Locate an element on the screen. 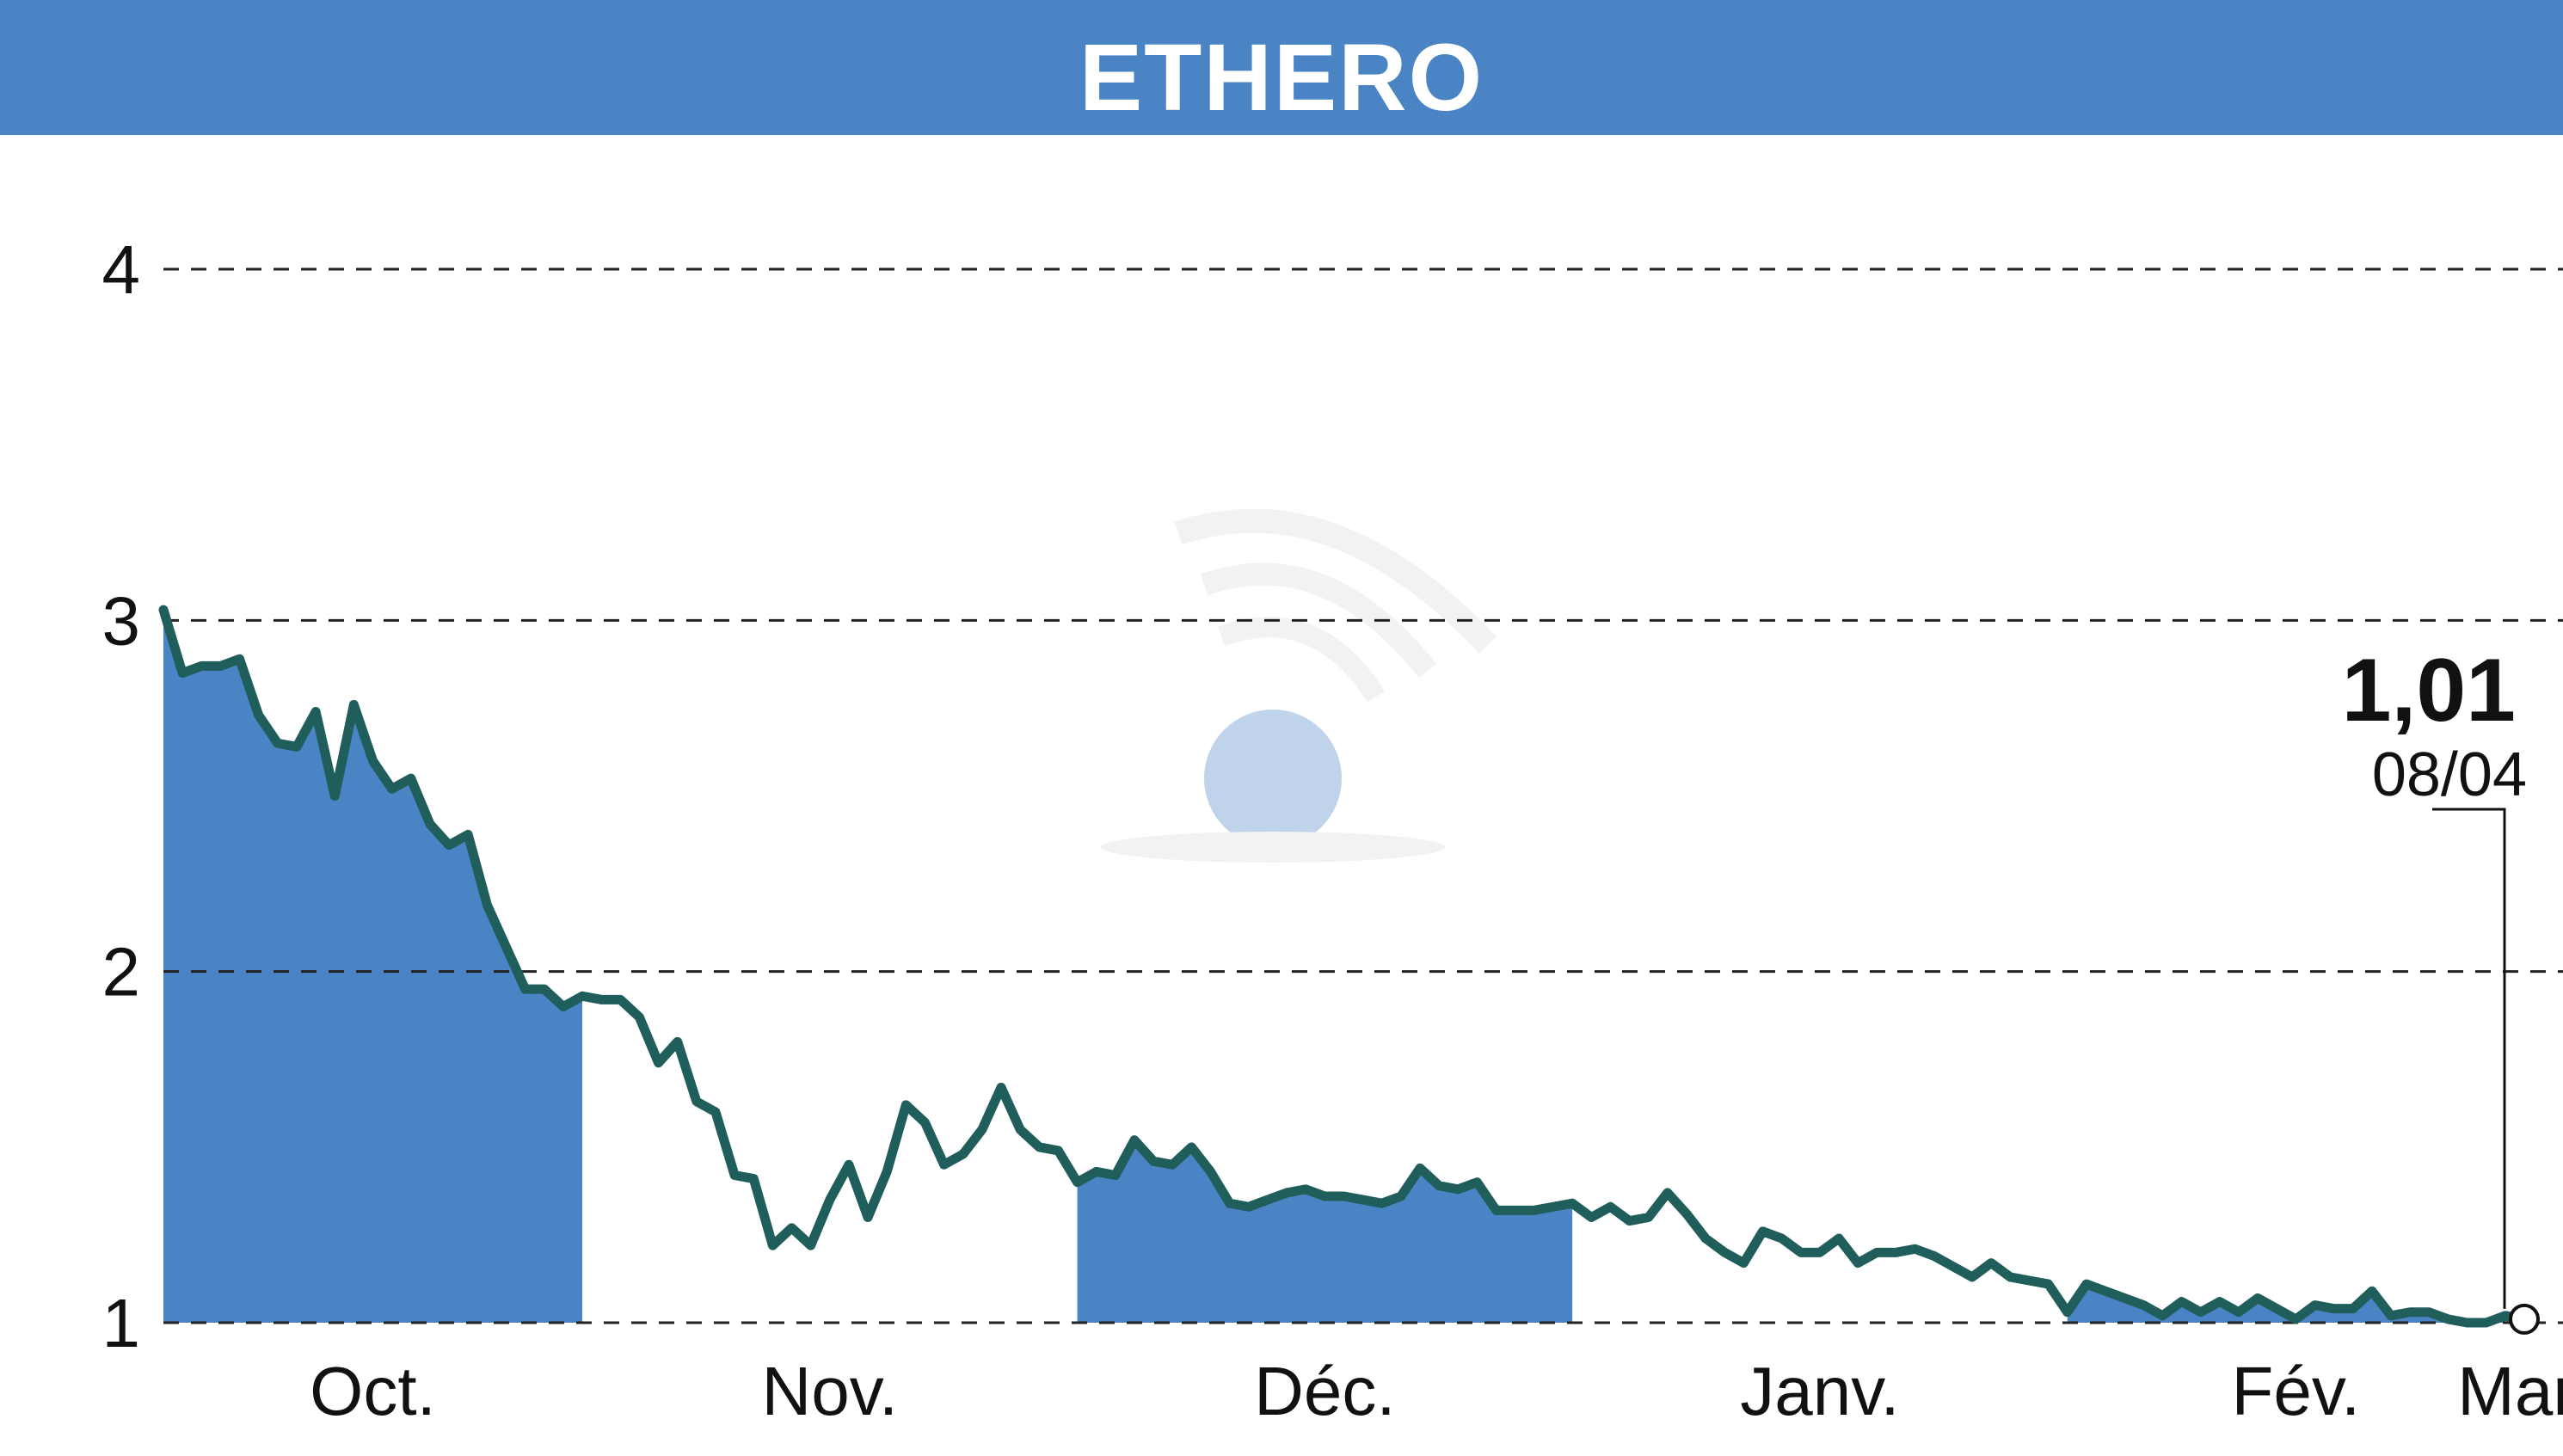 This screenshot has height=1456, width=2563. y-tick-label: 3 is located at coordinates (121, 621).